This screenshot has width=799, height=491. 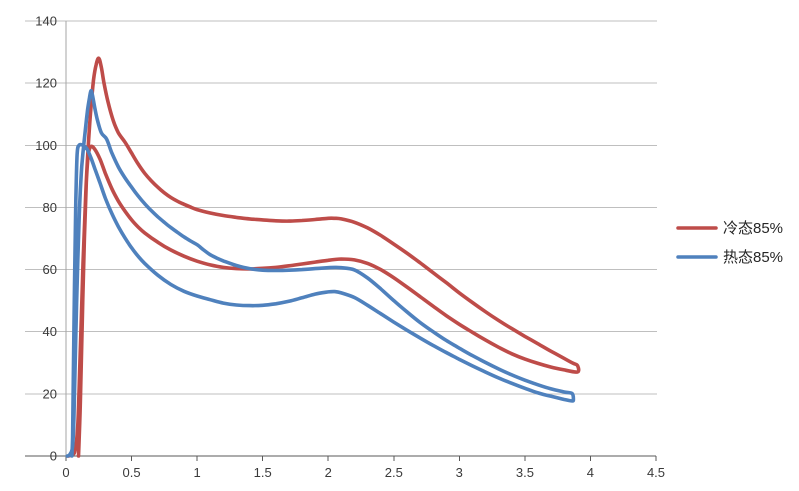 What do you see at coordinates (656, 472) in the screenshot?
I see `x-tick-label-4.5: 4.5` at bounding box center [656, 472].